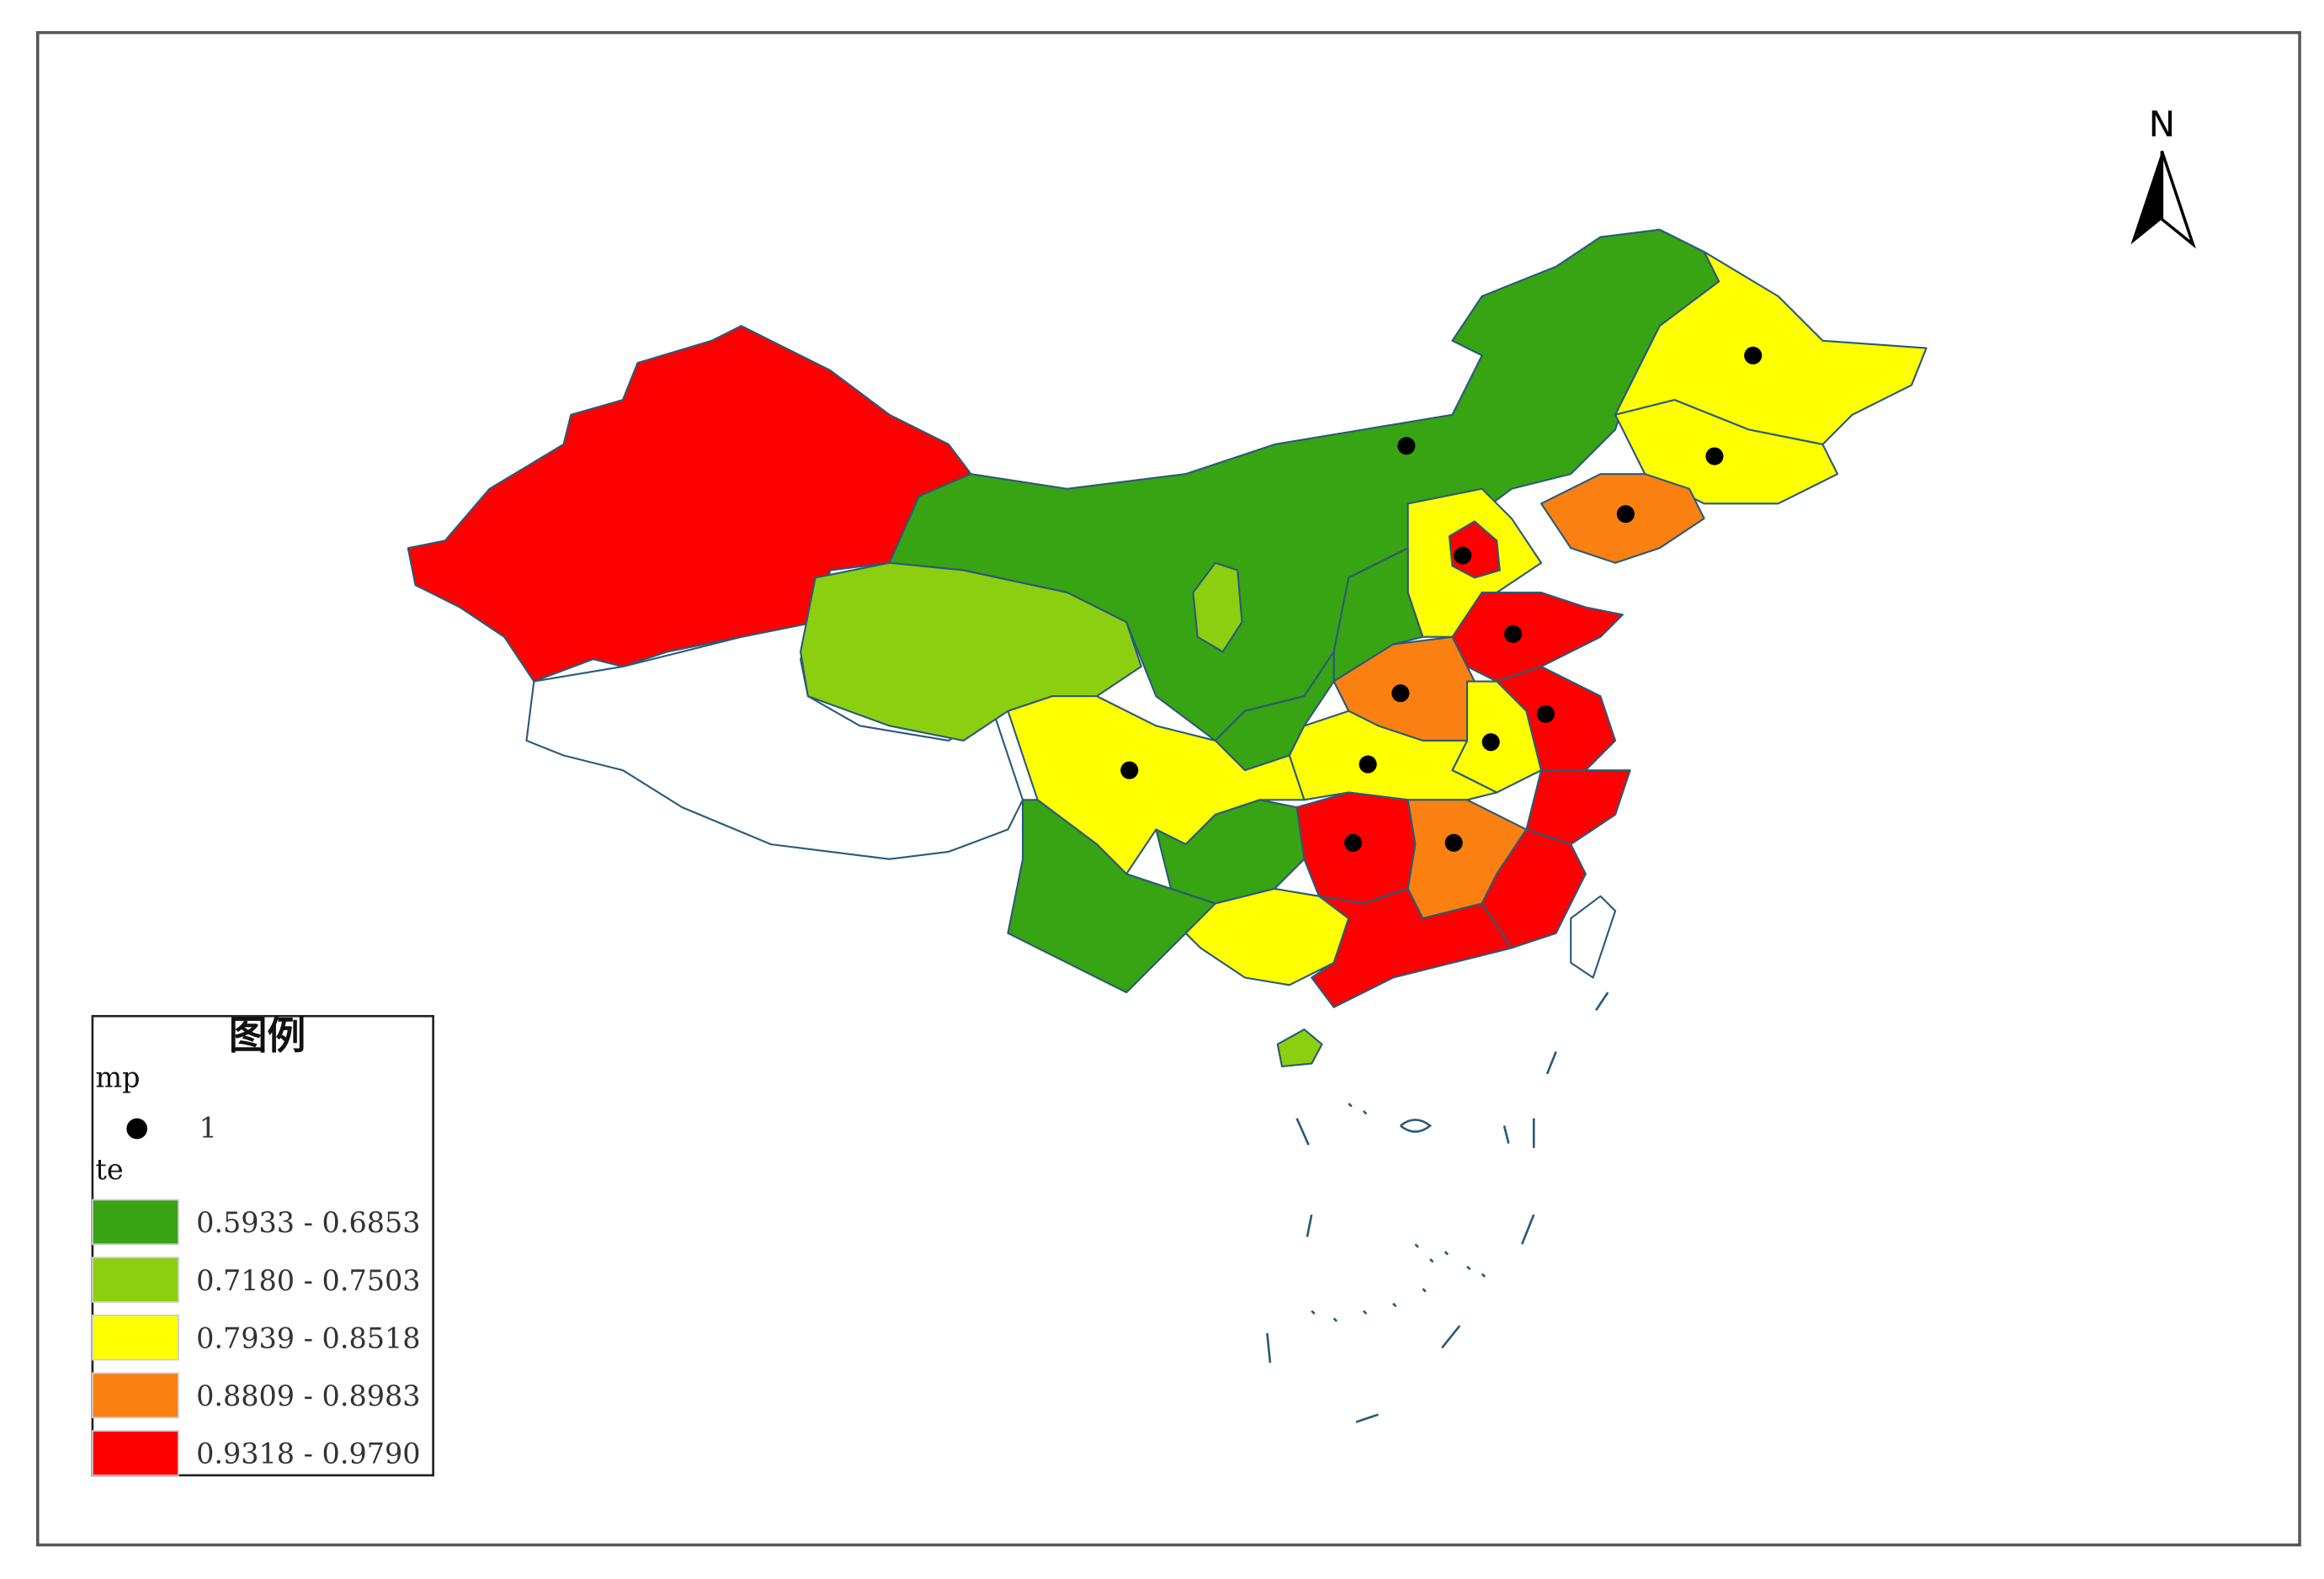 Image resolution: width=2324 pixels, height=1579 pixels. What do you see at coordinates (1534, 888) in the screenshot?
I see `fujian` at bounding box center [1534, 888].